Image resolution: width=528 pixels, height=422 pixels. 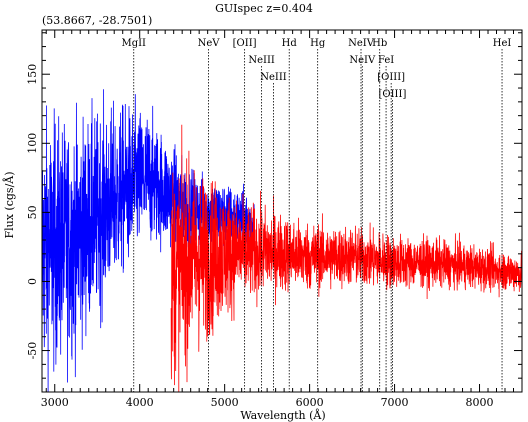 What do you see at coordinates (310, 402) in the screenshot?
I see `x-tick-label: 6000` at bounding box center [310, 402].